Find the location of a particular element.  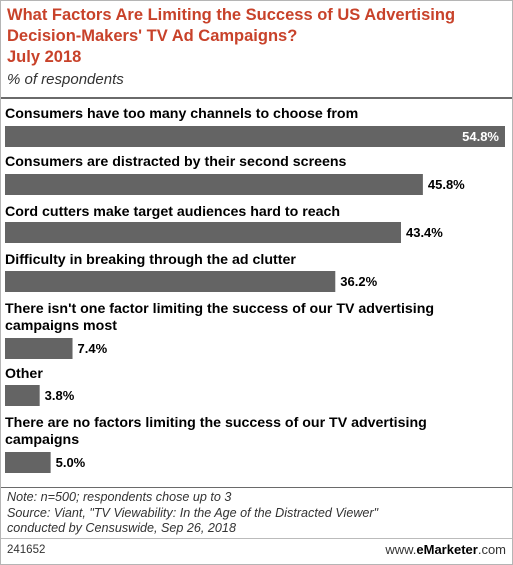

source-line-2: conducted by Censuswide, Sep 26, 2018 is located at coordinates (121, 528).